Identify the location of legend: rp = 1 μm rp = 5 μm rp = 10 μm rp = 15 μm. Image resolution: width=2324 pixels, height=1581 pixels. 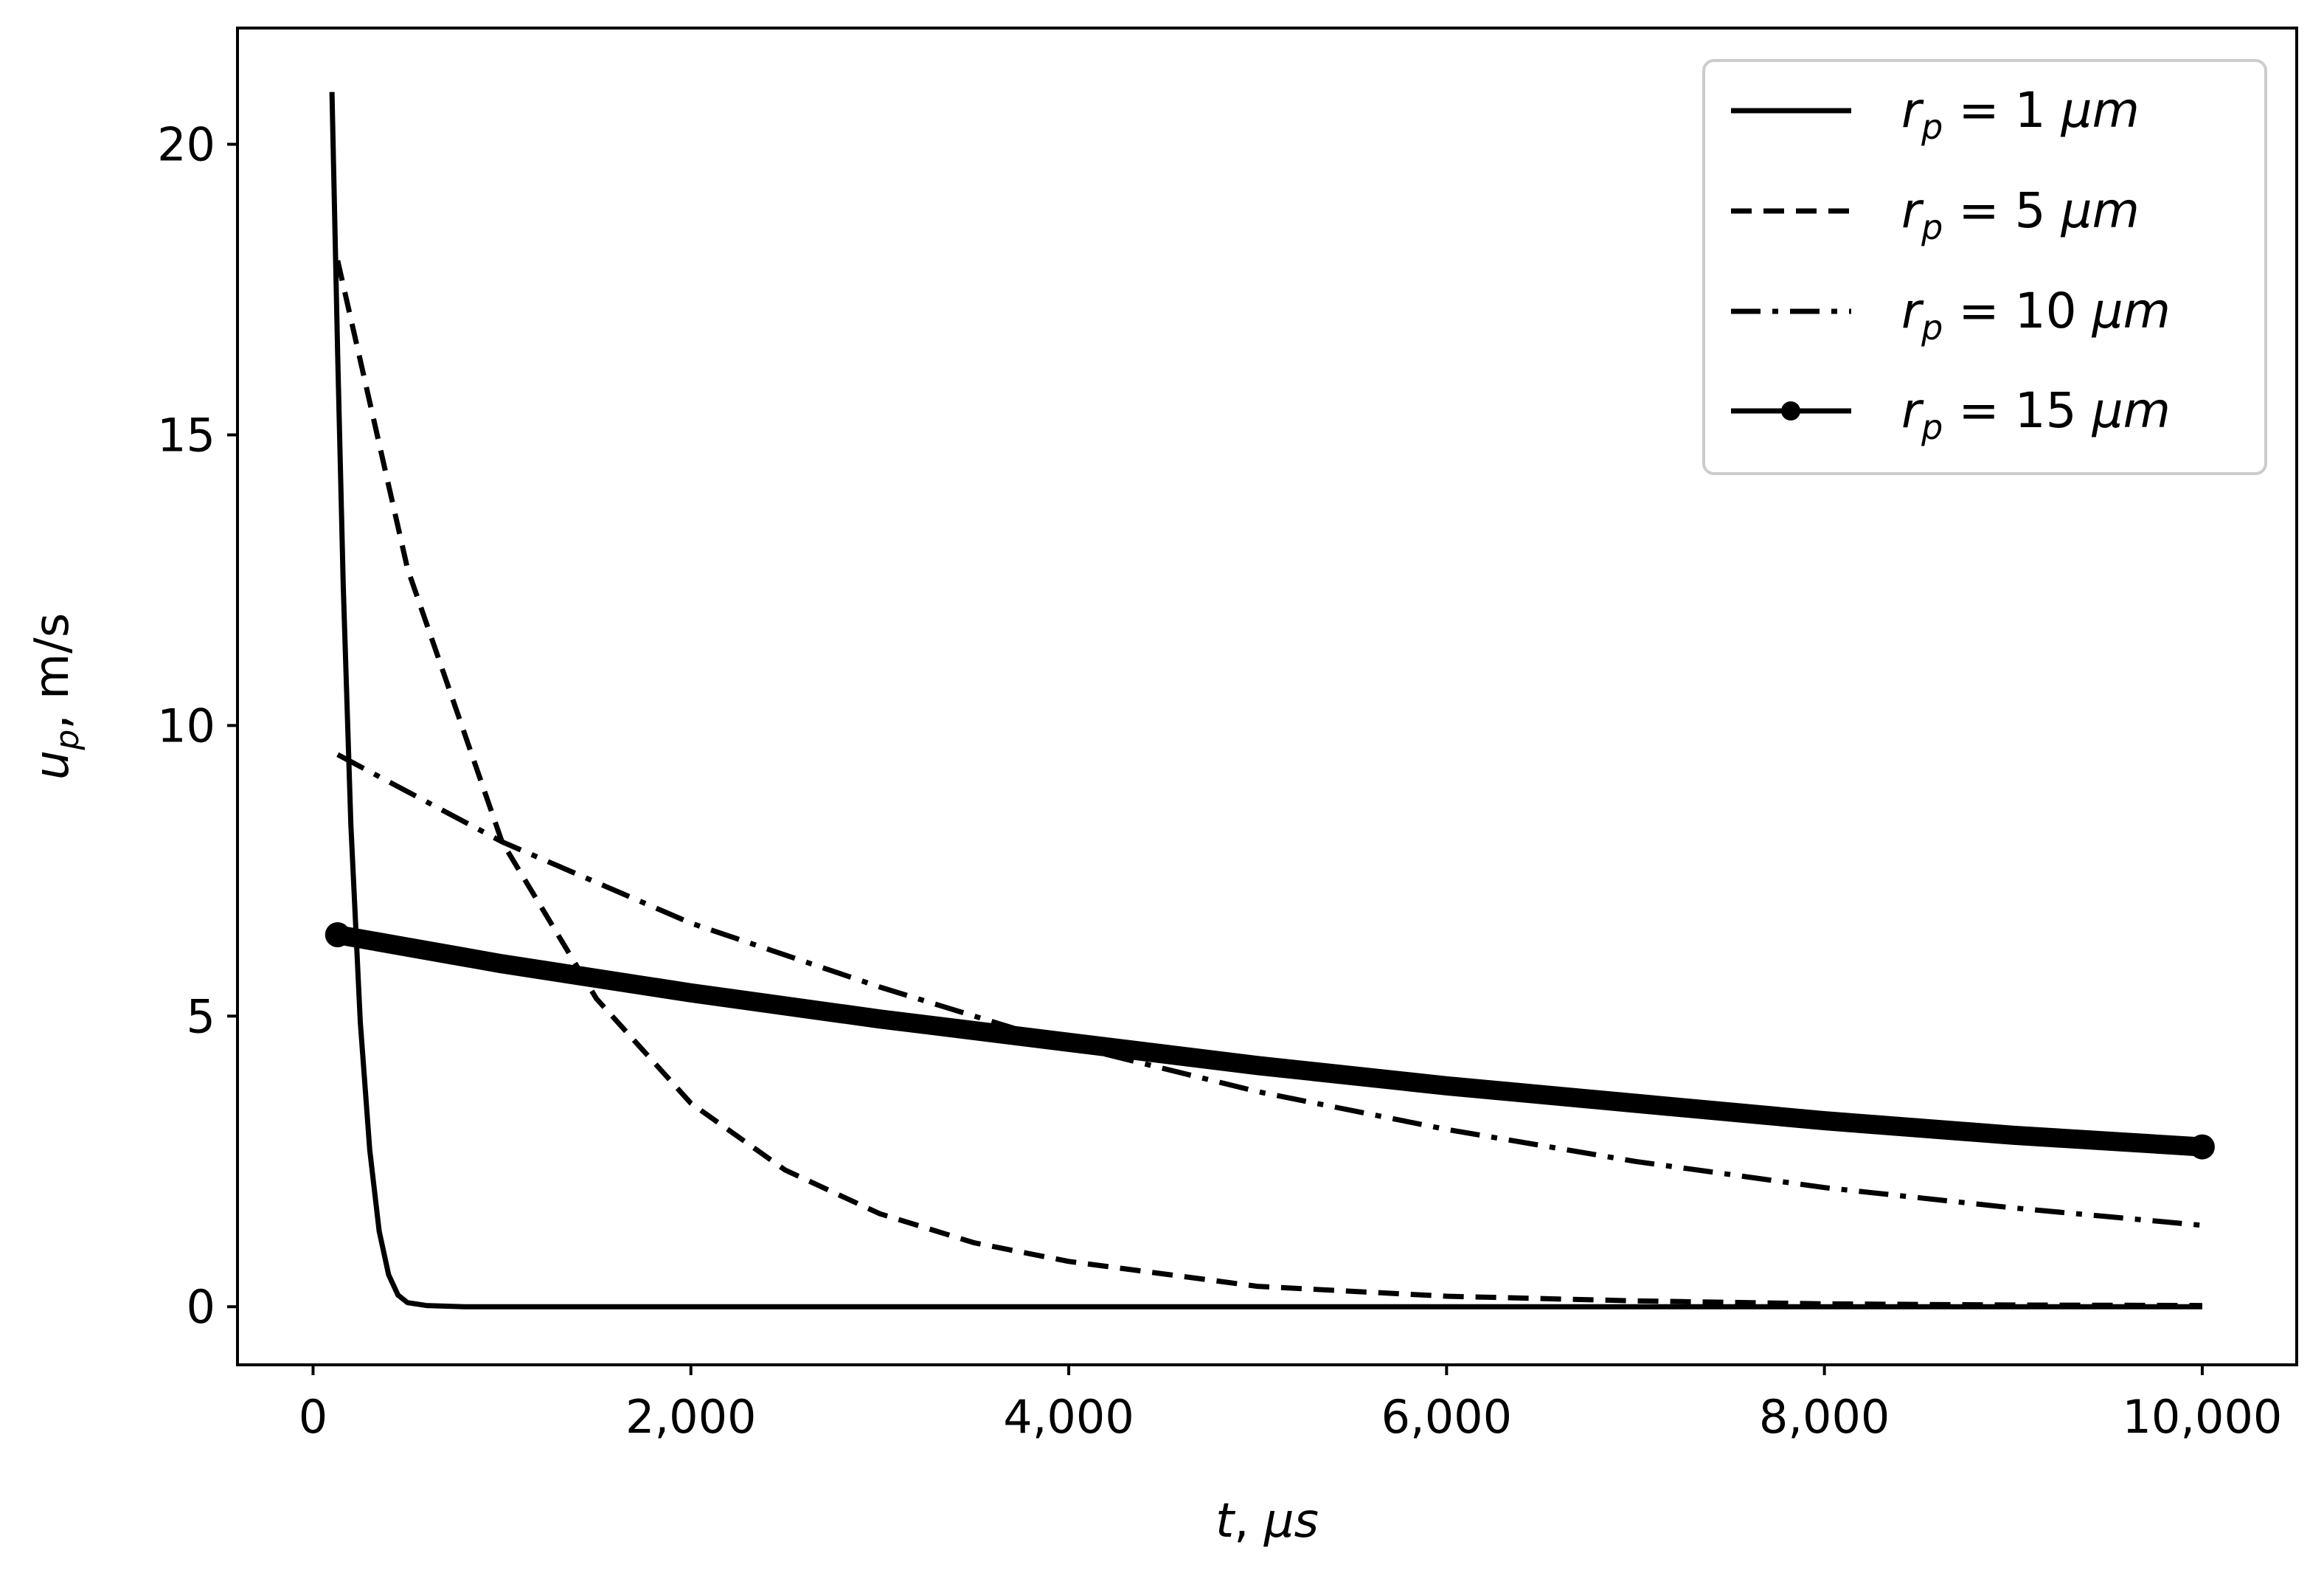
(1984, 267).